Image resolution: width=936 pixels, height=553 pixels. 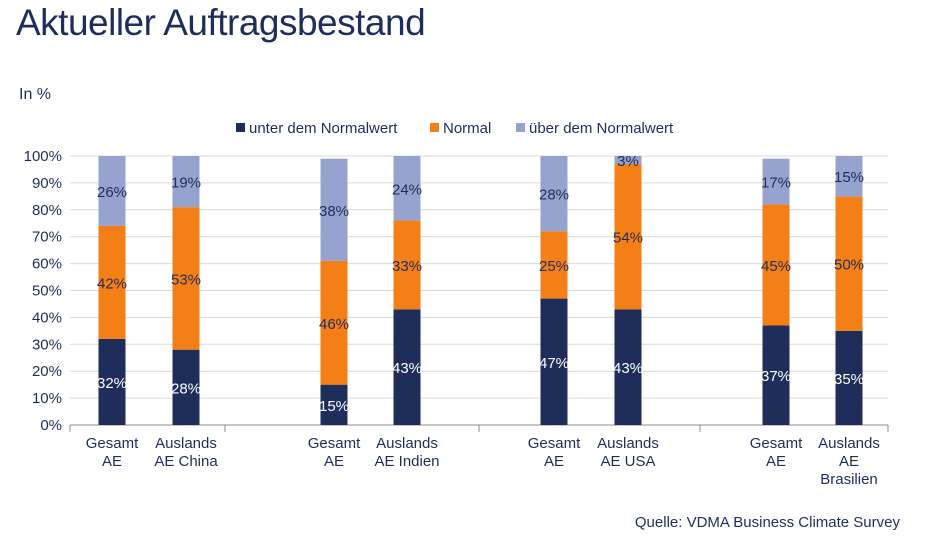 What do you see at coordinates (47, 183) in the screenshot?
I see `y-tick-label: 90%` at bounding box center [47, 183].